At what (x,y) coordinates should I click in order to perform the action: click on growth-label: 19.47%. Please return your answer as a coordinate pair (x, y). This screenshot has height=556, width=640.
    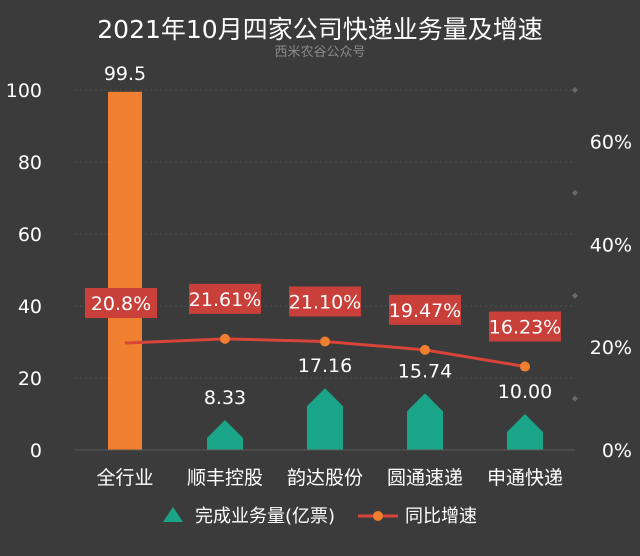
    Looking at the image, I should click on (425, 311).